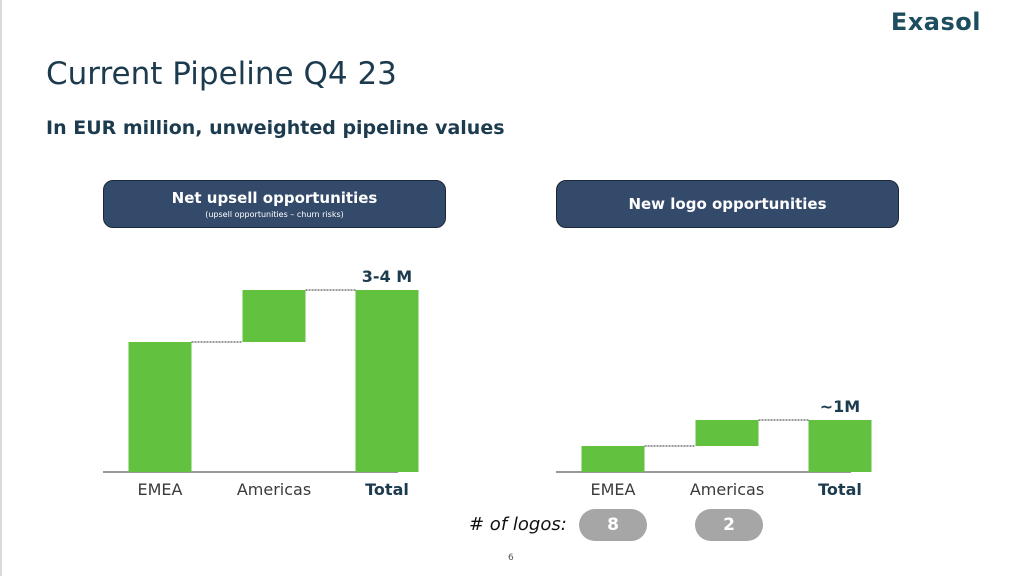  Describe the element at coordinates (727, 433) in the screenshot. I see `new-logo-bar-americas` at that location.